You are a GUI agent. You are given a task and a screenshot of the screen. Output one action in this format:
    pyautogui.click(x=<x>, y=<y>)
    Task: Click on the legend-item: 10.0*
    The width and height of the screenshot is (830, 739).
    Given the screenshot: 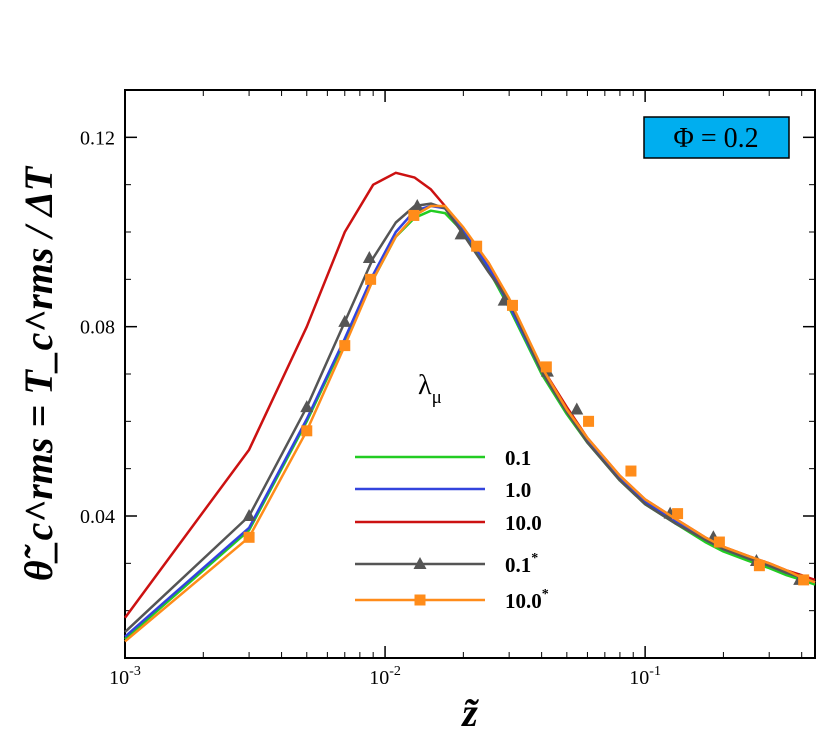 What is the action you would take?
    pyautogui.click(x=452, y=600)
    